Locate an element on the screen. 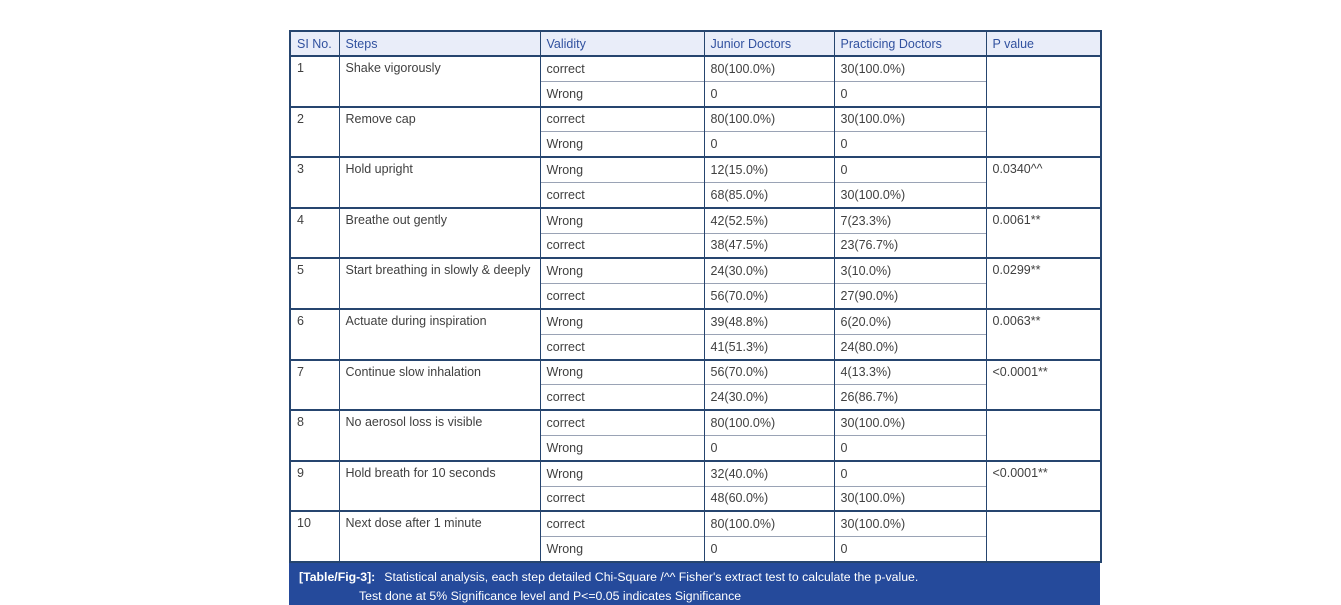  cell-p-value: 0.0063** is located at coordinates (1043, 333).